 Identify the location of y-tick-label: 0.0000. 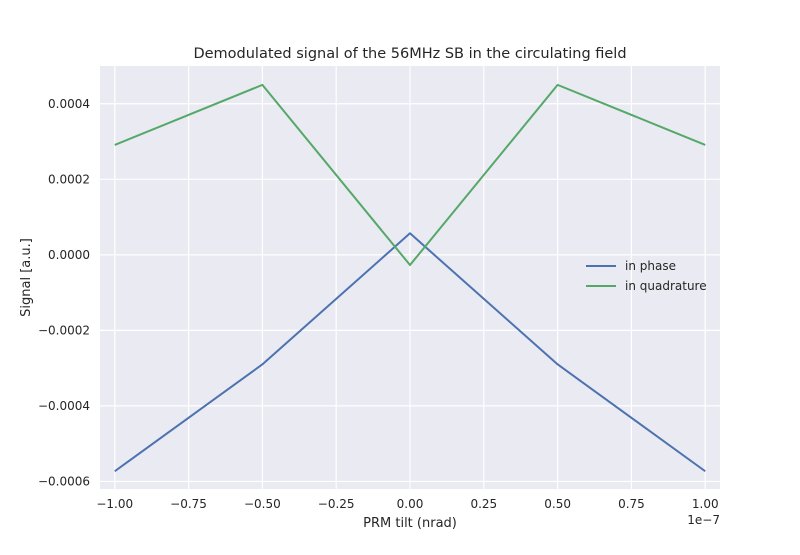
(69, 255).